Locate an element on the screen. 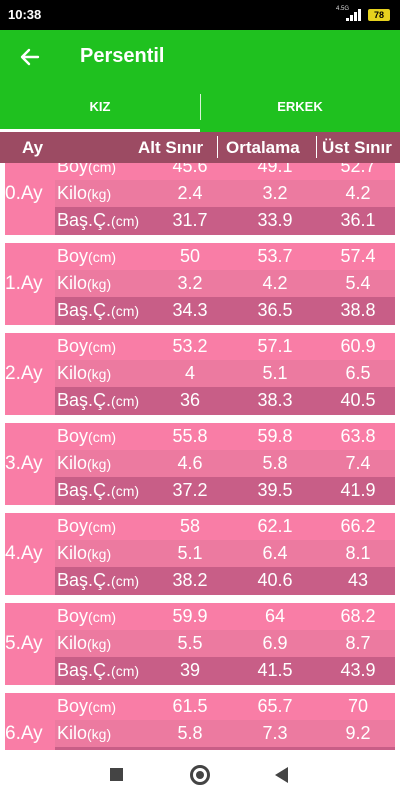 The image size is (400, 800). header-average: Ortalama is located at coordinates (263, 147).